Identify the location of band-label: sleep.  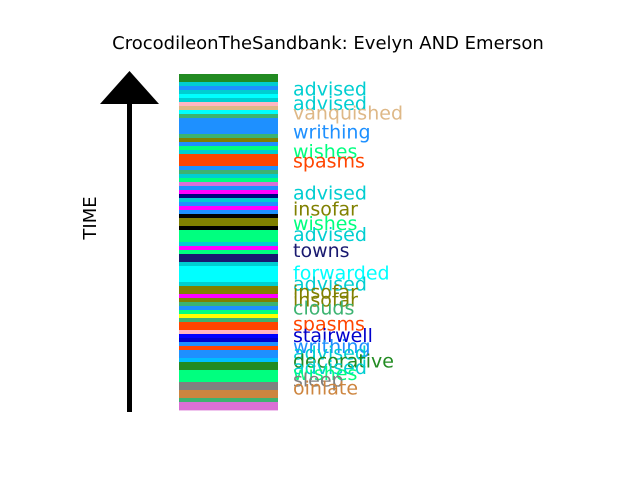
(318, 381).